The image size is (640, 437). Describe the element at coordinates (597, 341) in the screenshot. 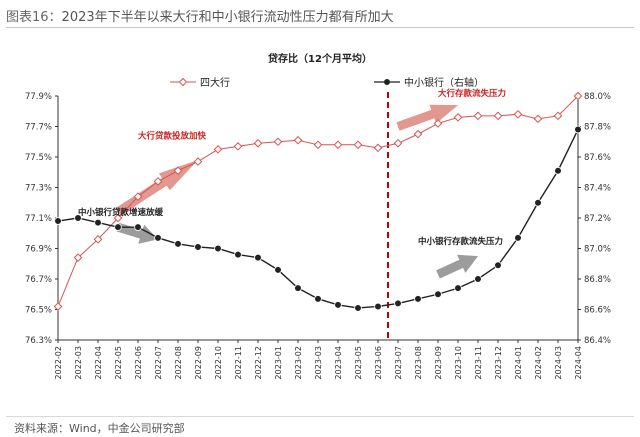

I see `y-right-tick-label: 86.4%` at that location.